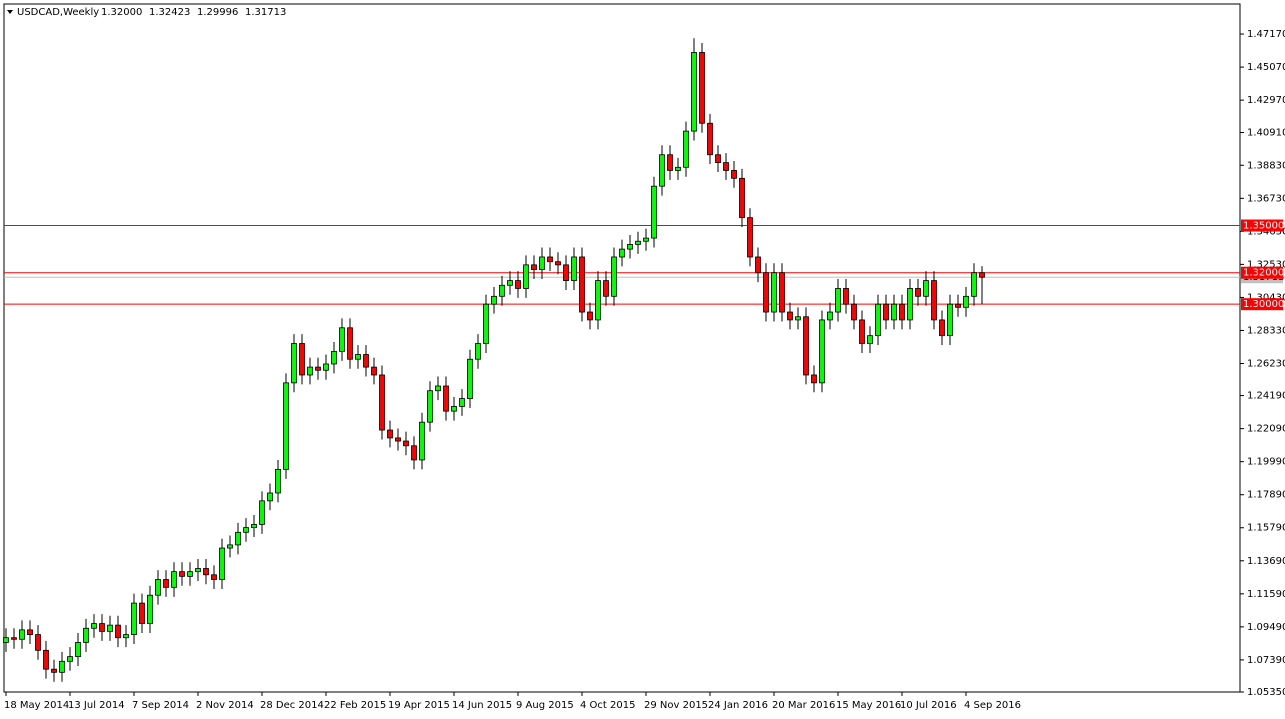  I want to click on x-tick-label: 10 Jul 2016, so click(928, 705).